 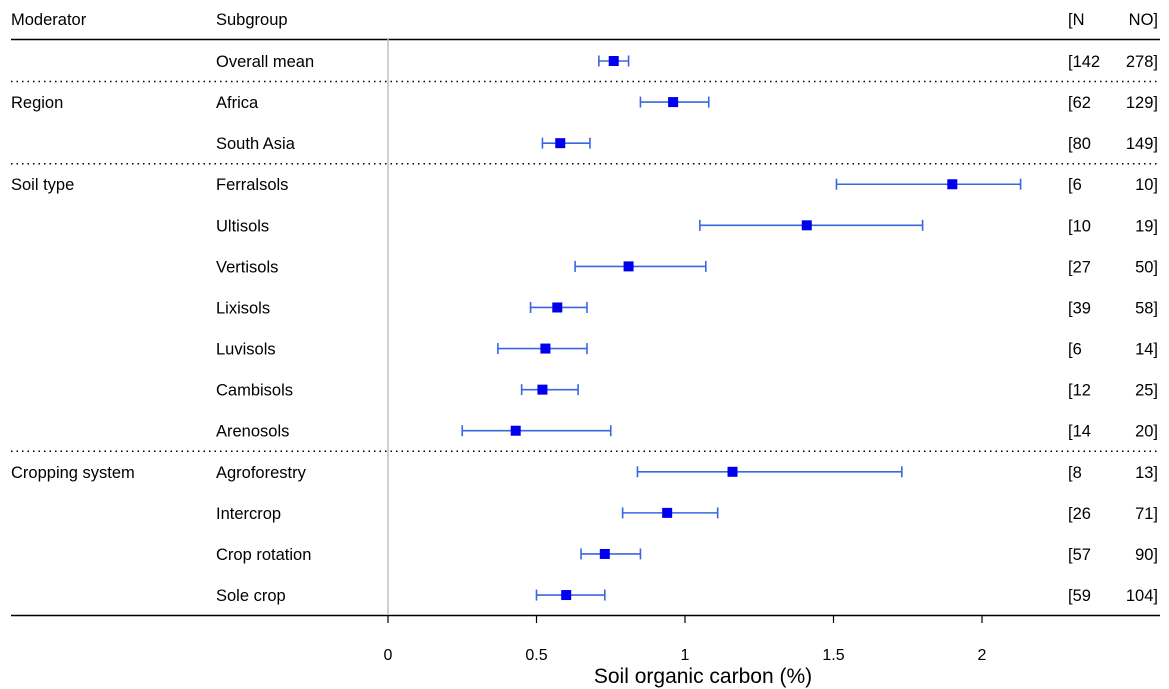 What do you see at coordinates (247, 267) in the screenshot?
I see `subgroup-label: Vertisols` at bounding box center [247, 267].